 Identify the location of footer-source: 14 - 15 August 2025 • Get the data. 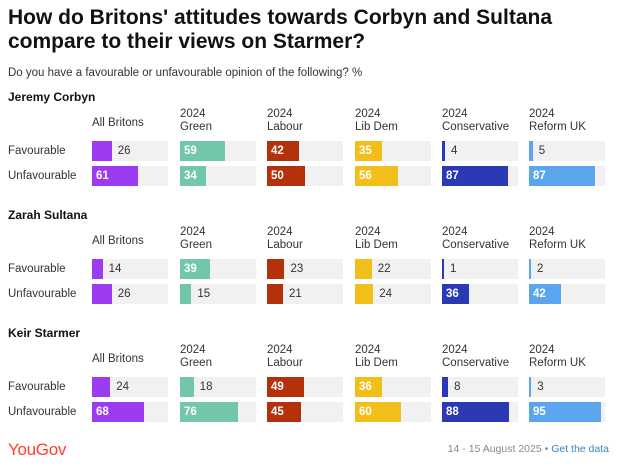
(528, 449).